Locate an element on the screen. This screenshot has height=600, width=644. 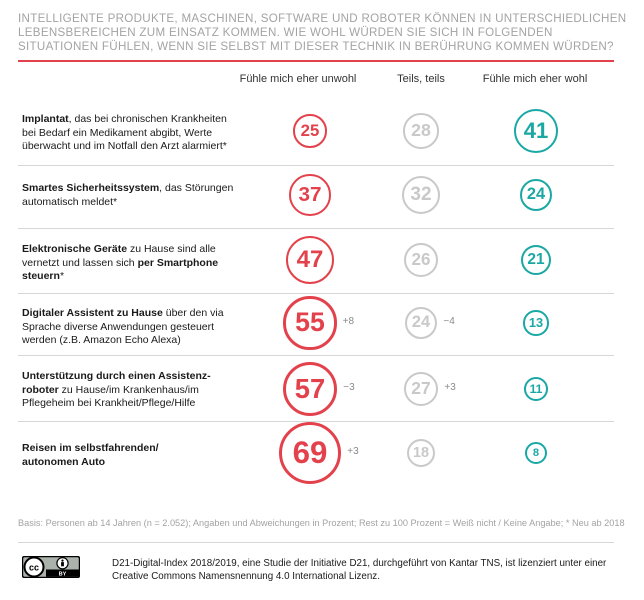
bubble-value: 55 is located at coordinates (310, 322).